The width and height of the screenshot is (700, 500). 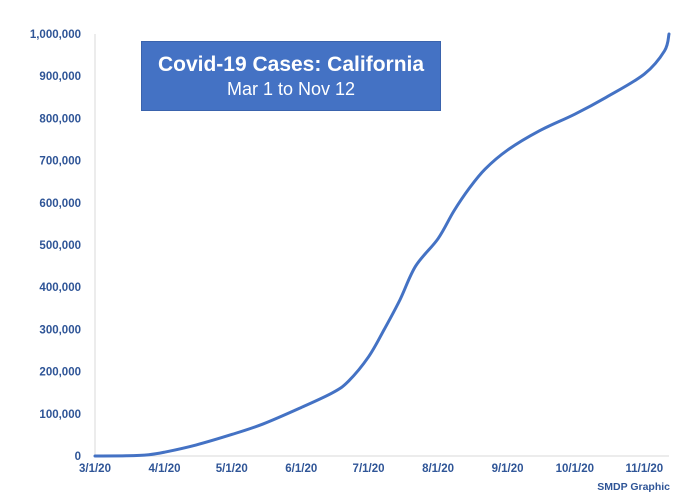 I want to click on x-tick-label: 11/1/20, so click(x=644, y=469).